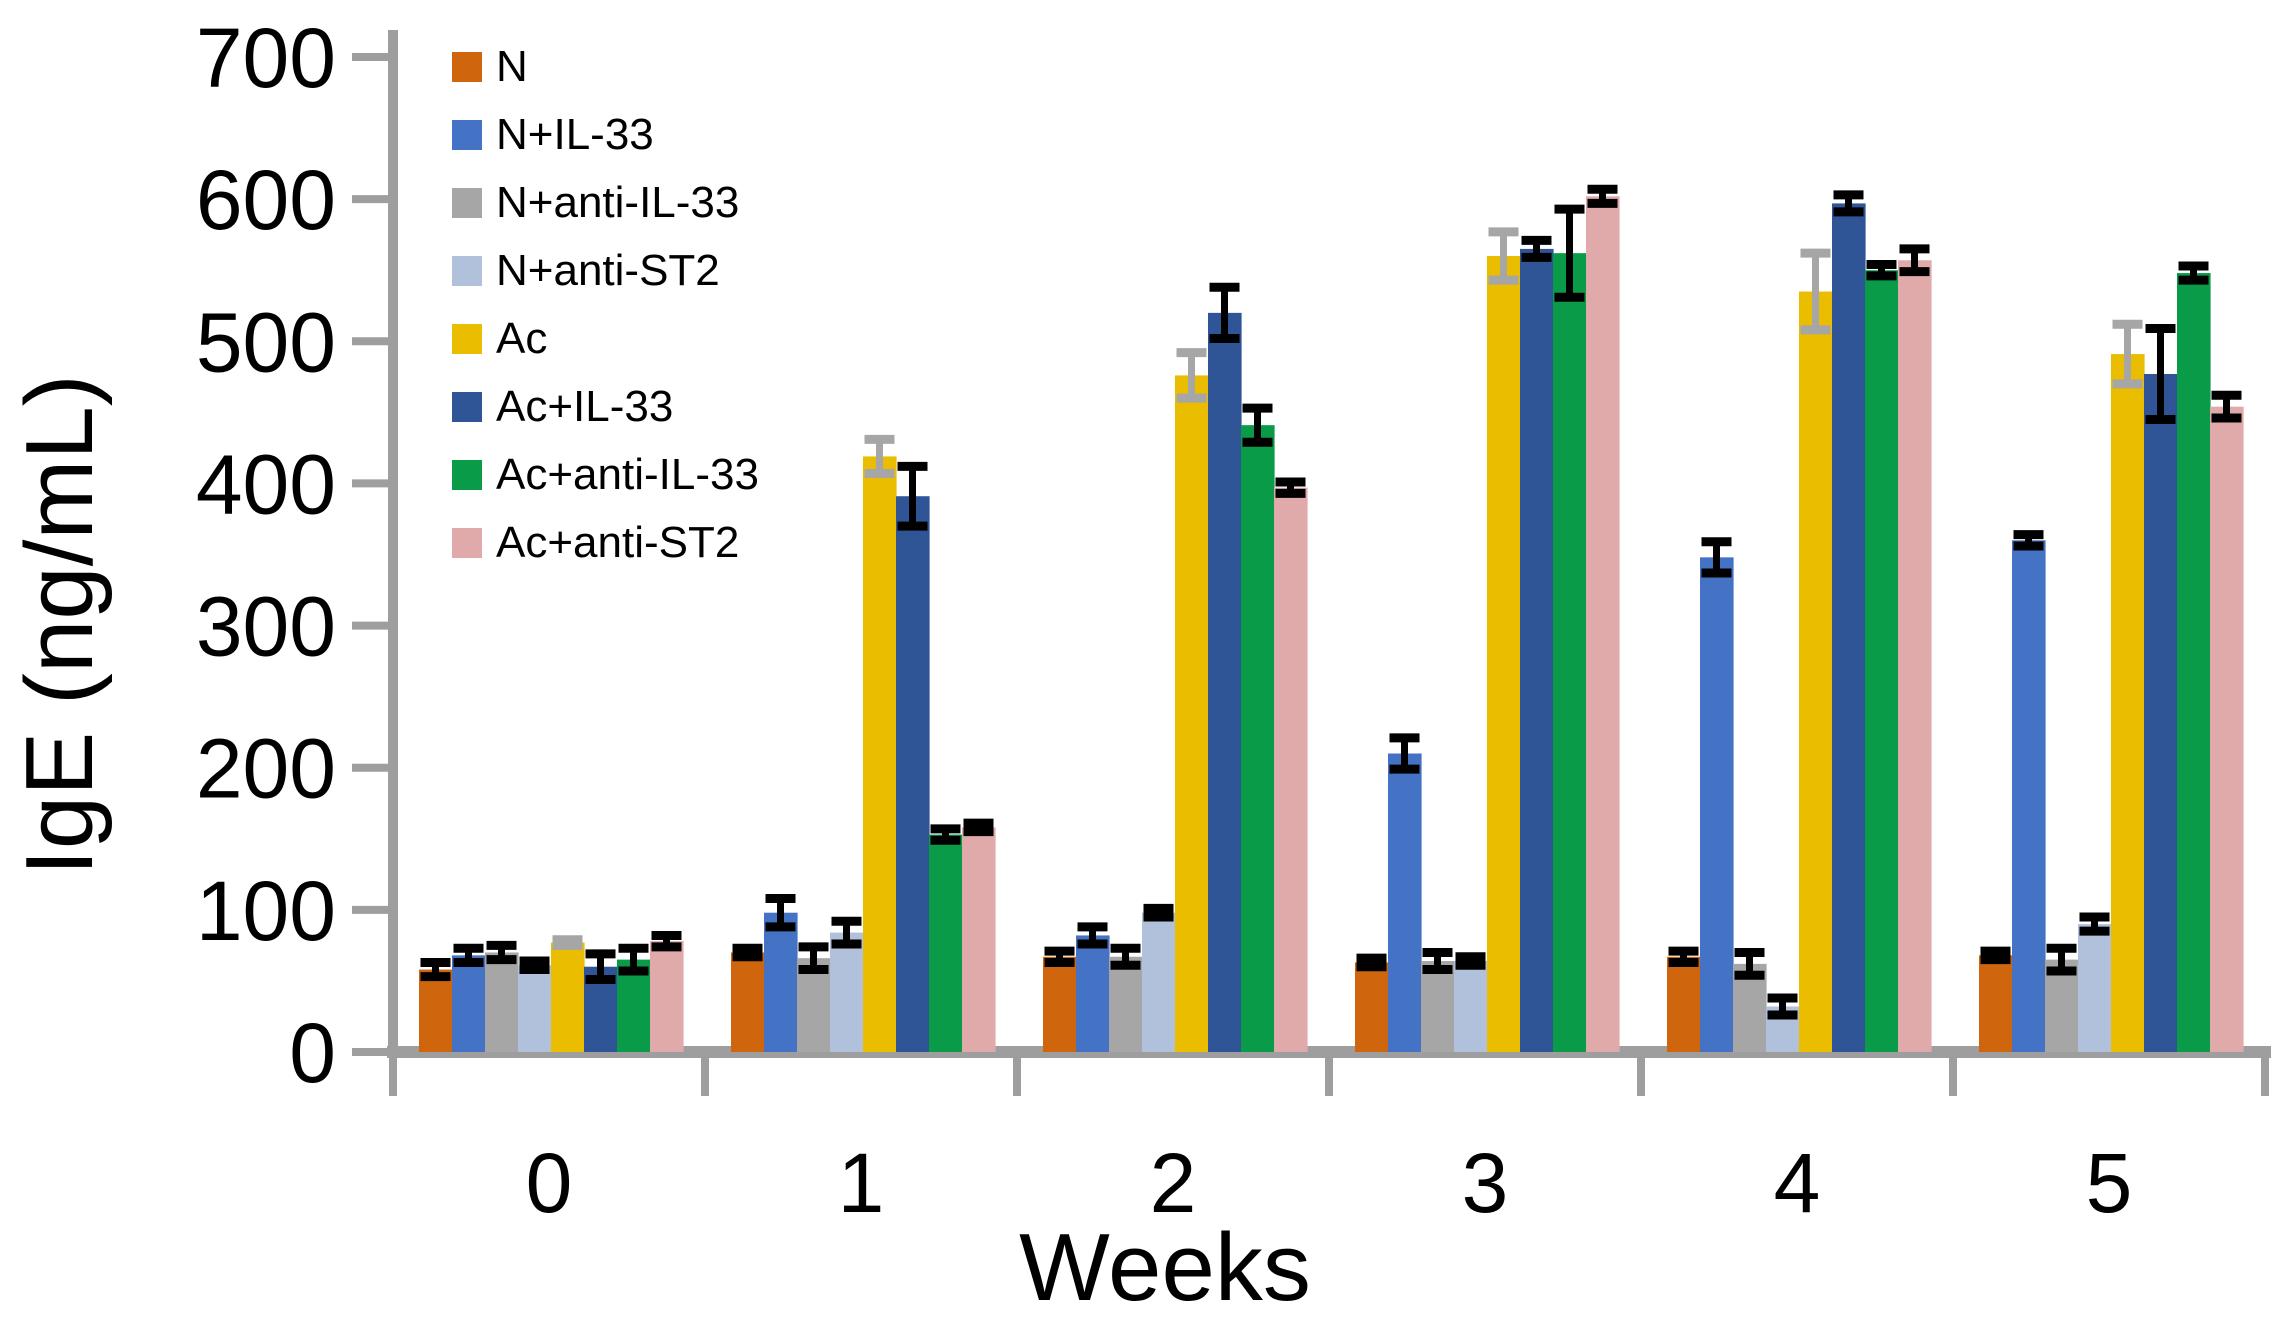 This screenshot has height=1324, width=2291. I want to click on y-tick-label: 400, so click(266, 484).